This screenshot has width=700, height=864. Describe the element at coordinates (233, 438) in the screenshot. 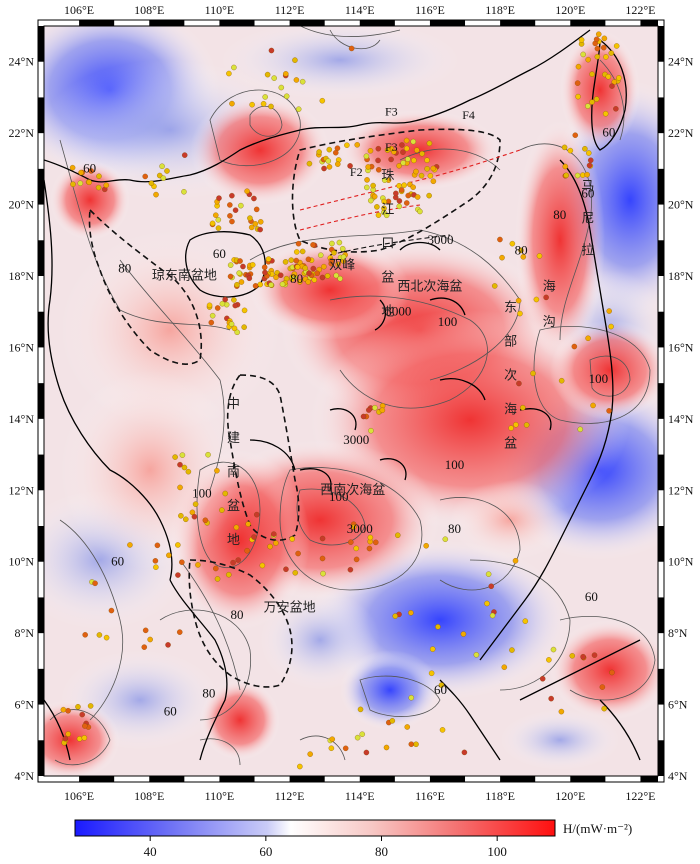

I see `region-label-char: 建` at that location.